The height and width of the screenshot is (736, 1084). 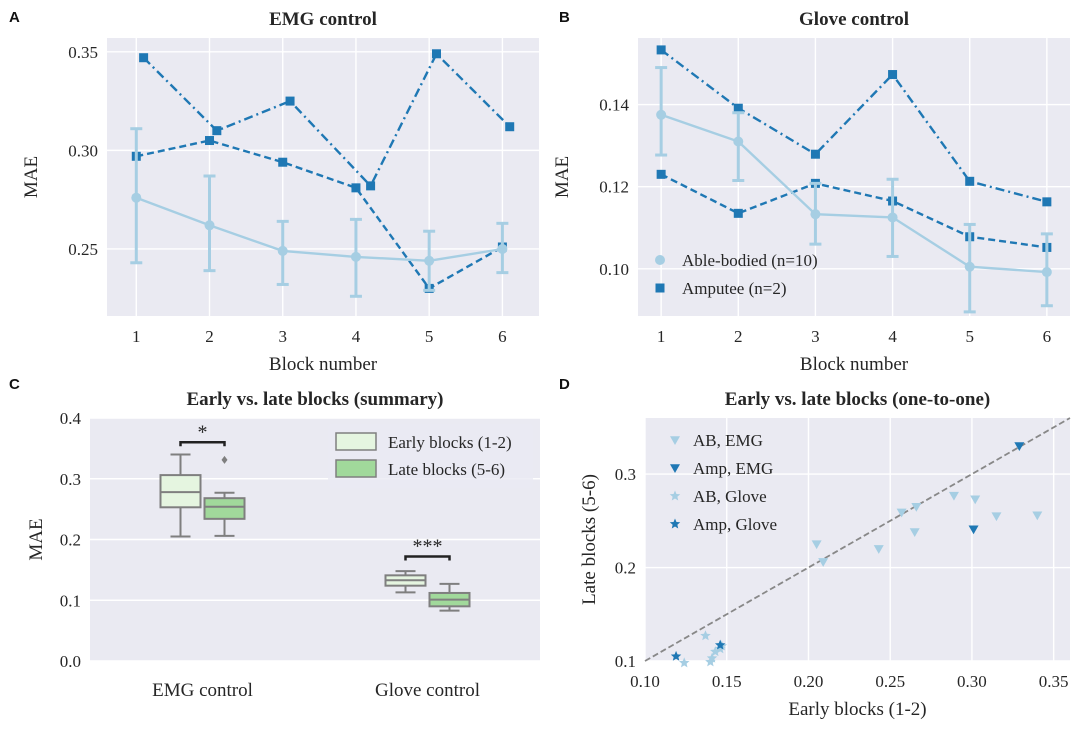 What do you see at coordinates (502, 336) in the screenshot?
I see `x-tick-label: 6` at bounding box center [502, 336].